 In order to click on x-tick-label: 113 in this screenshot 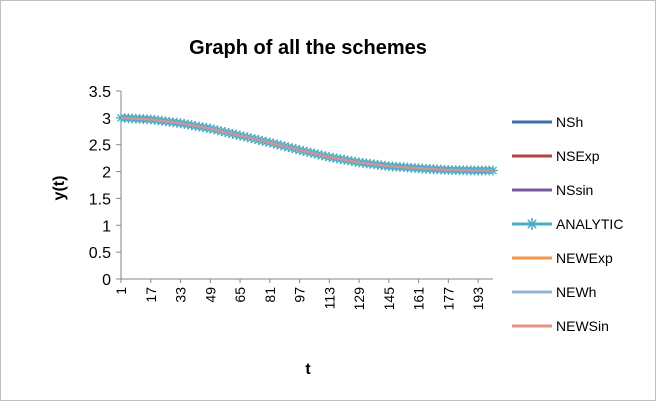, I will do `click(329, 298)`.